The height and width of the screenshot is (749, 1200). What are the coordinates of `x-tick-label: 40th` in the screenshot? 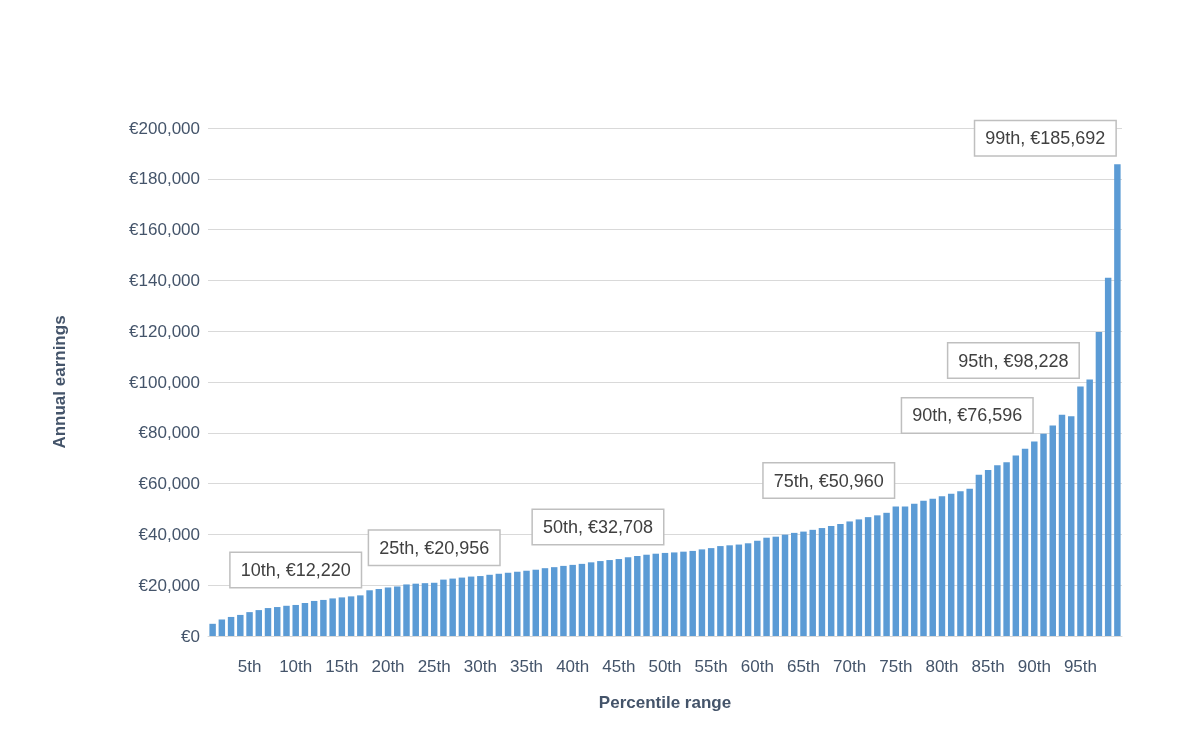 It's located at (573, 666).